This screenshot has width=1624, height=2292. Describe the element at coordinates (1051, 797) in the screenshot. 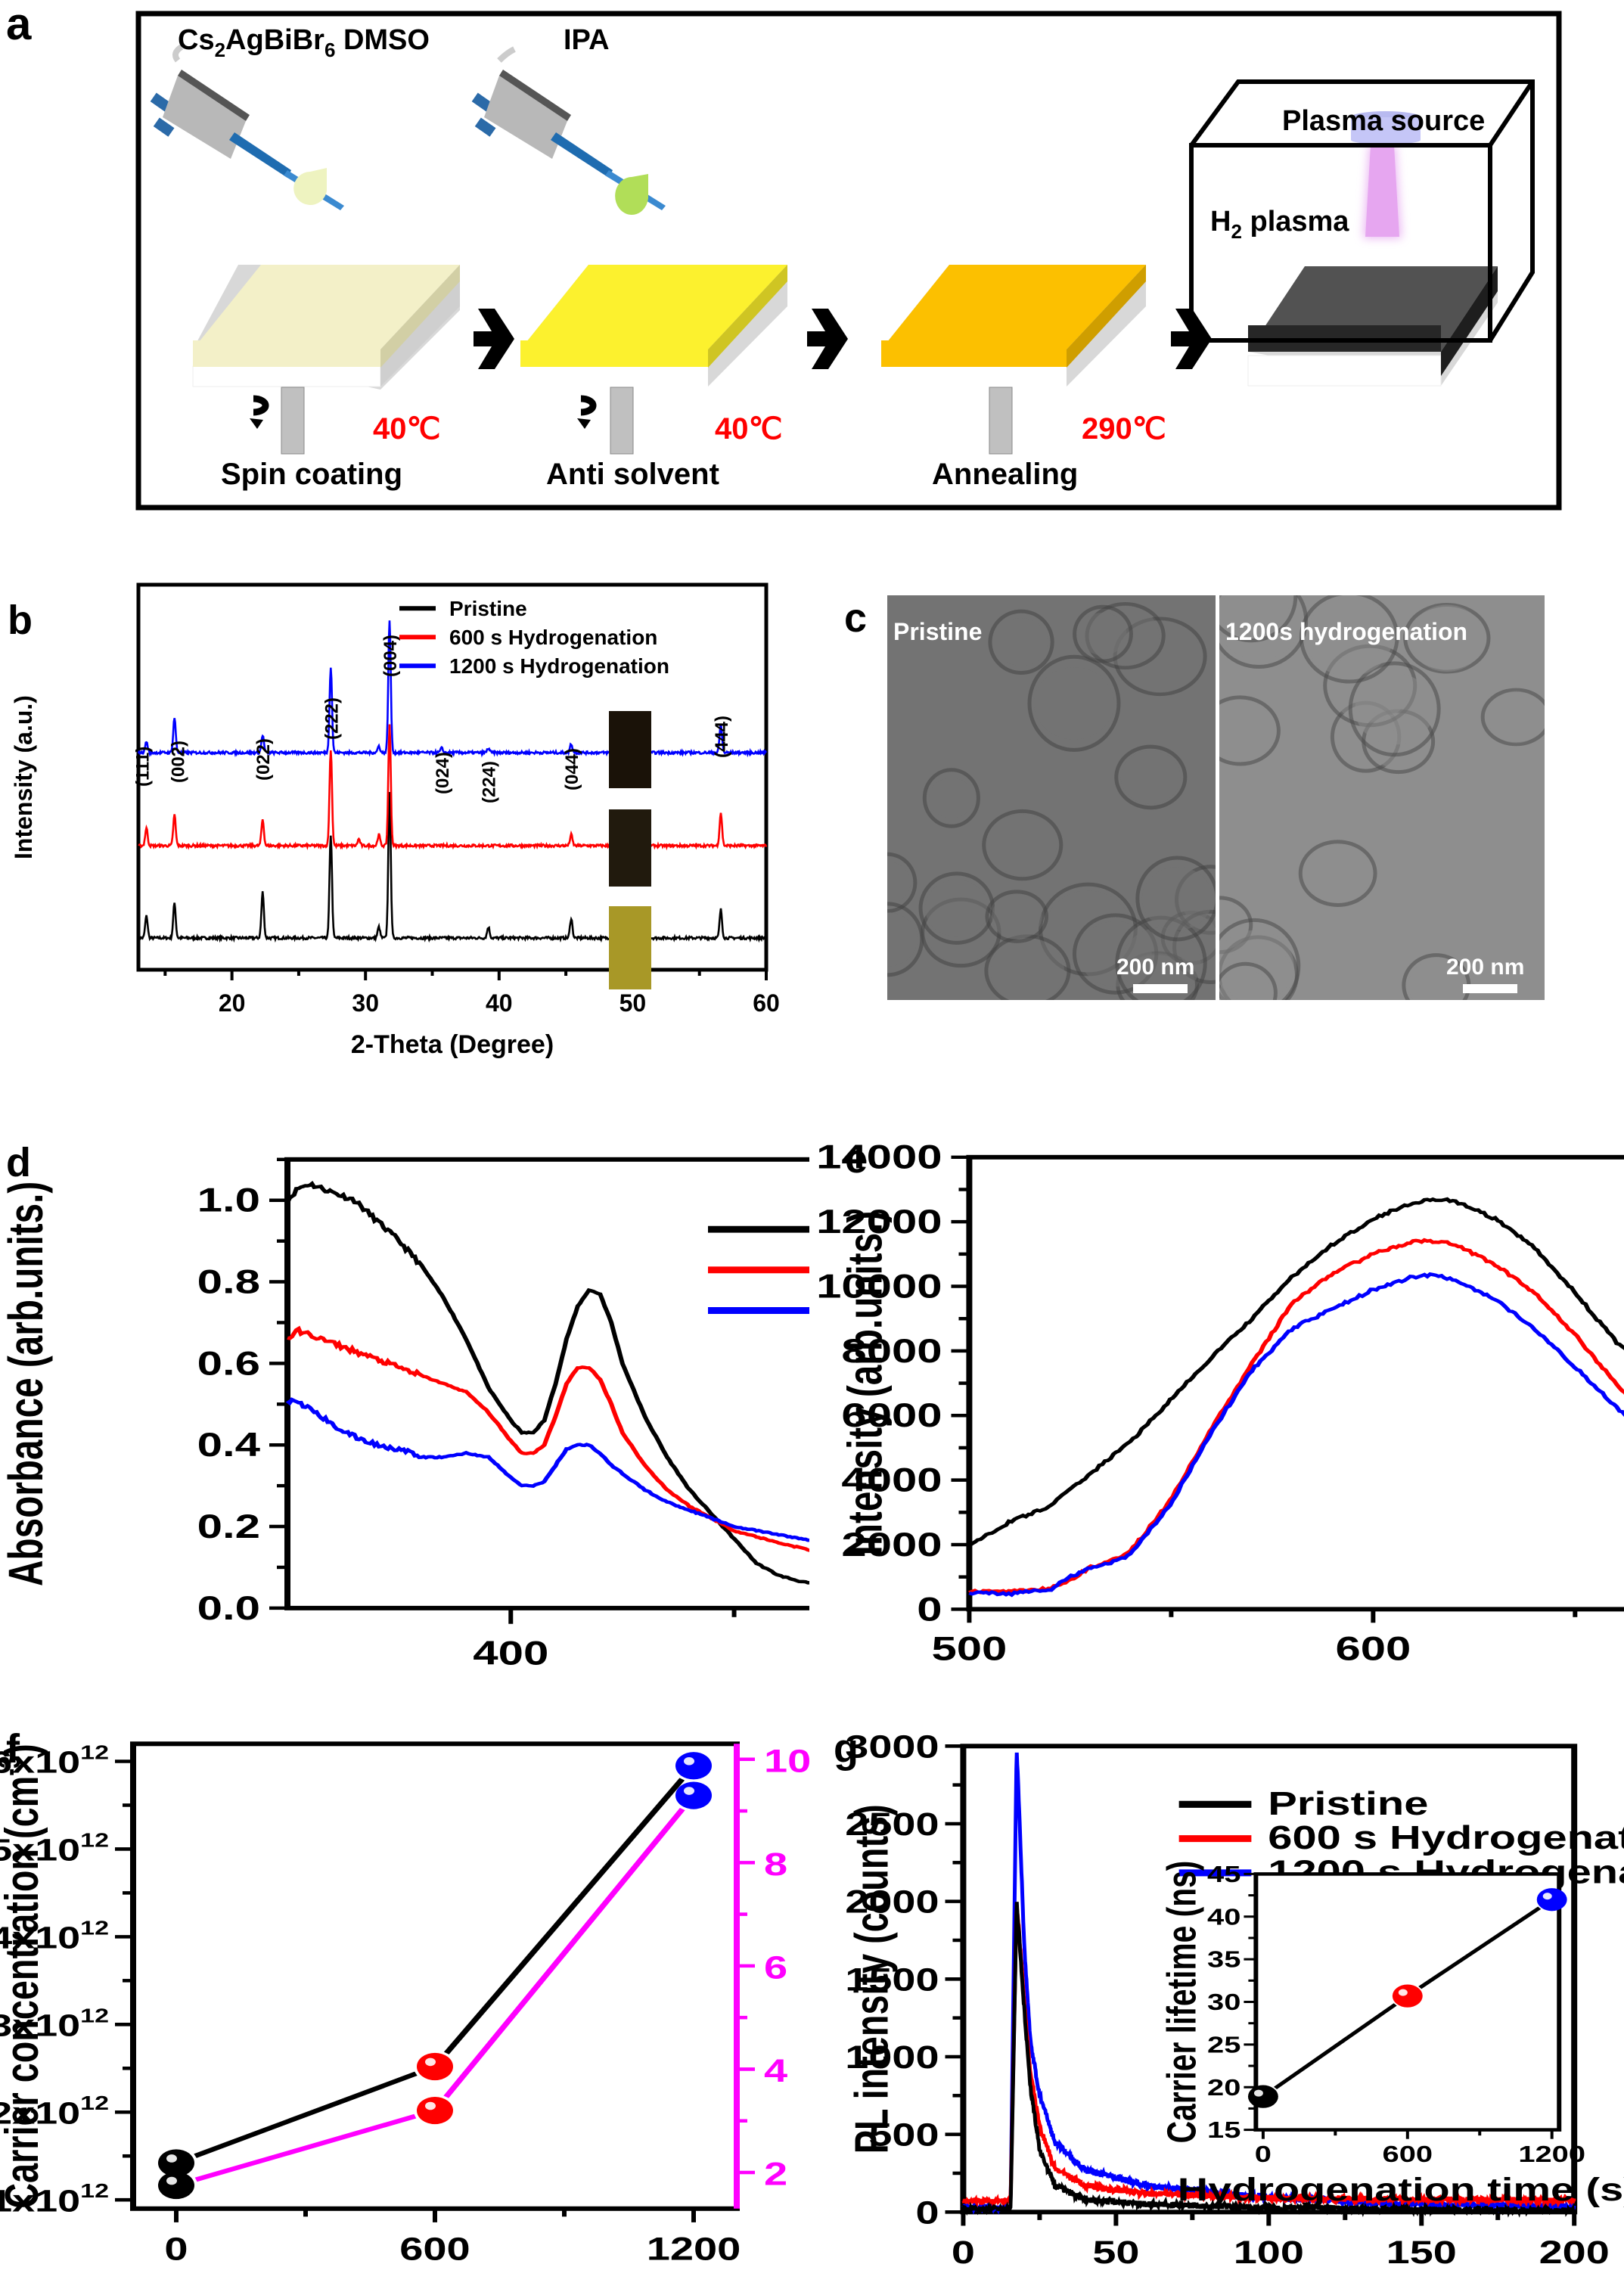

I see `sem-image-pristine-full: Pristine 200 nm` at that location.